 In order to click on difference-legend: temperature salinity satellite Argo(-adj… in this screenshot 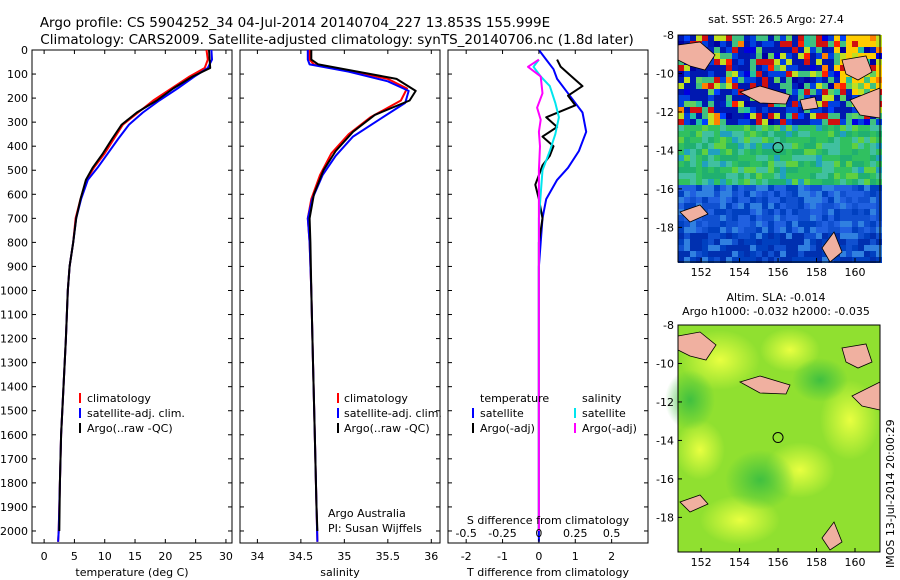, I will do `click(554, 413)`.